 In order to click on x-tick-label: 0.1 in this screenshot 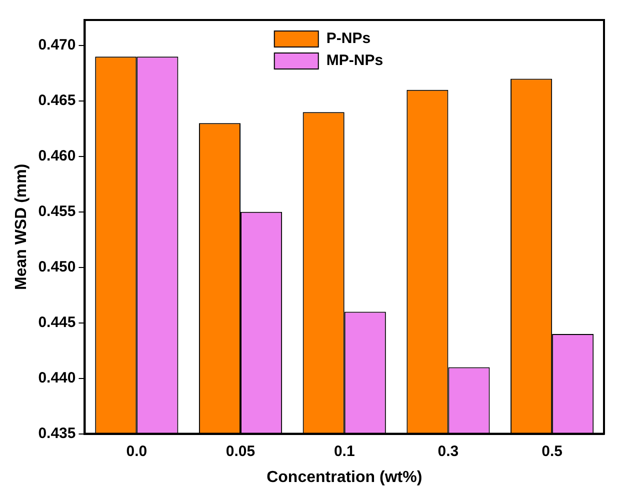, I will do `click(344, 451)`.